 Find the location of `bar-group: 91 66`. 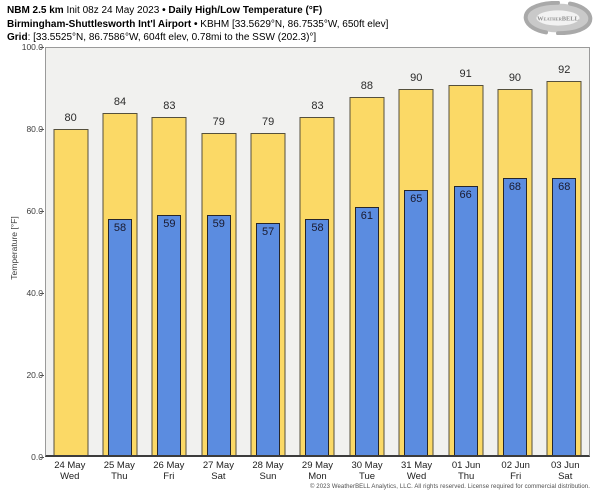

bar-group: 91 66 is located at coordinates (465, 251).